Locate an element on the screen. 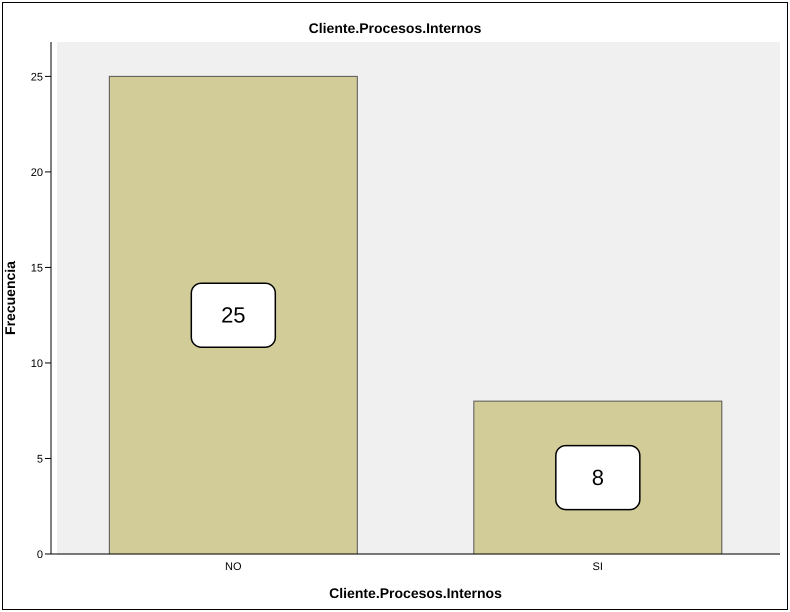 This screenshot has width=790, height=612. y-tick-label: 15 is located at coordinates (36, 268).